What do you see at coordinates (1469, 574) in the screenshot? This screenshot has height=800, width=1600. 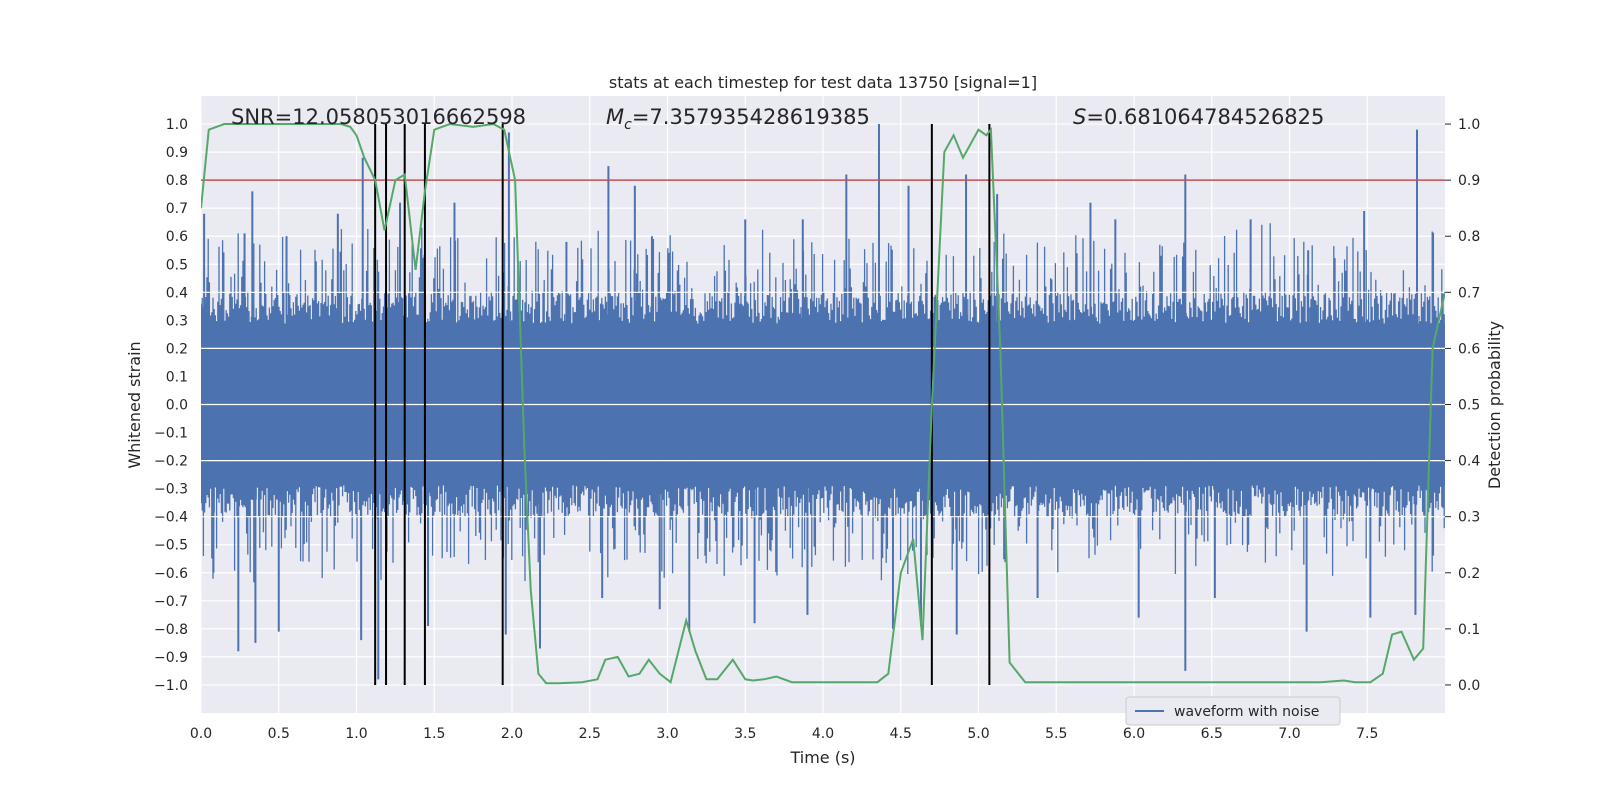 I see `y-right-tick-label: 0.2` at bounding box center [1469, 574].